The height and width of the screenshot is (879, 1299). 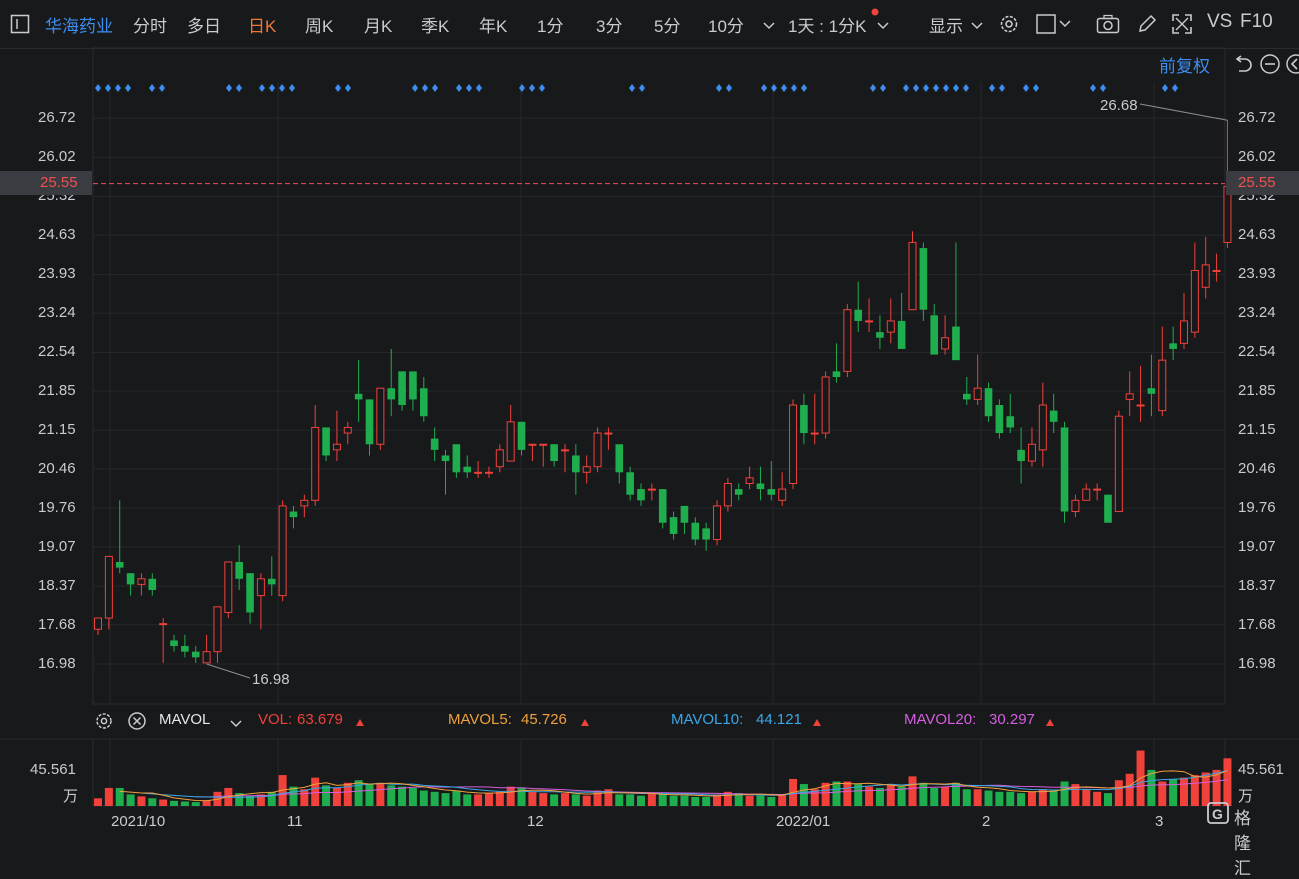 What do you see at coordinates (150, 26) in the screenshot?
I see `tab-intraday: 分时` at bounding box center [150, 26].